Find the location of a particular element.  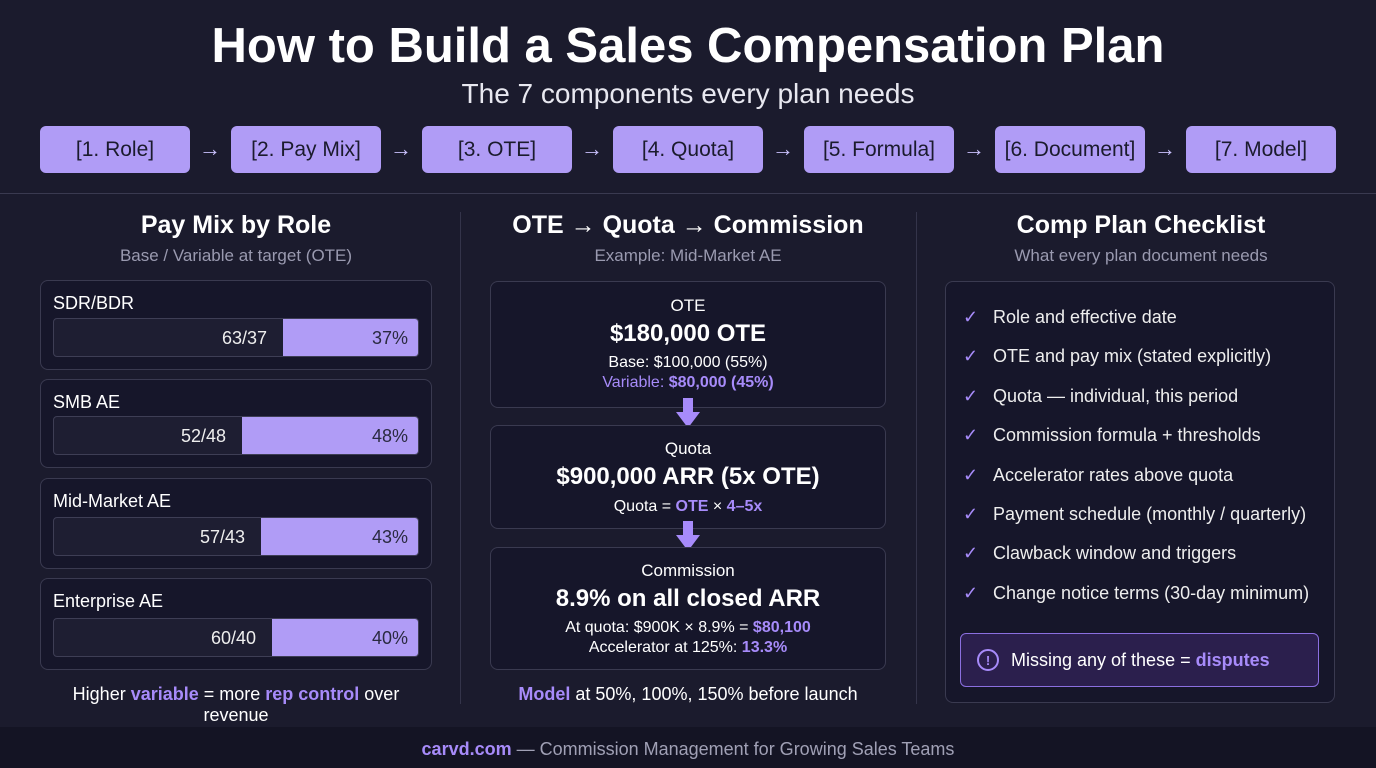

step-6-button: [6. Document] is located at coordinates (1070, 149).